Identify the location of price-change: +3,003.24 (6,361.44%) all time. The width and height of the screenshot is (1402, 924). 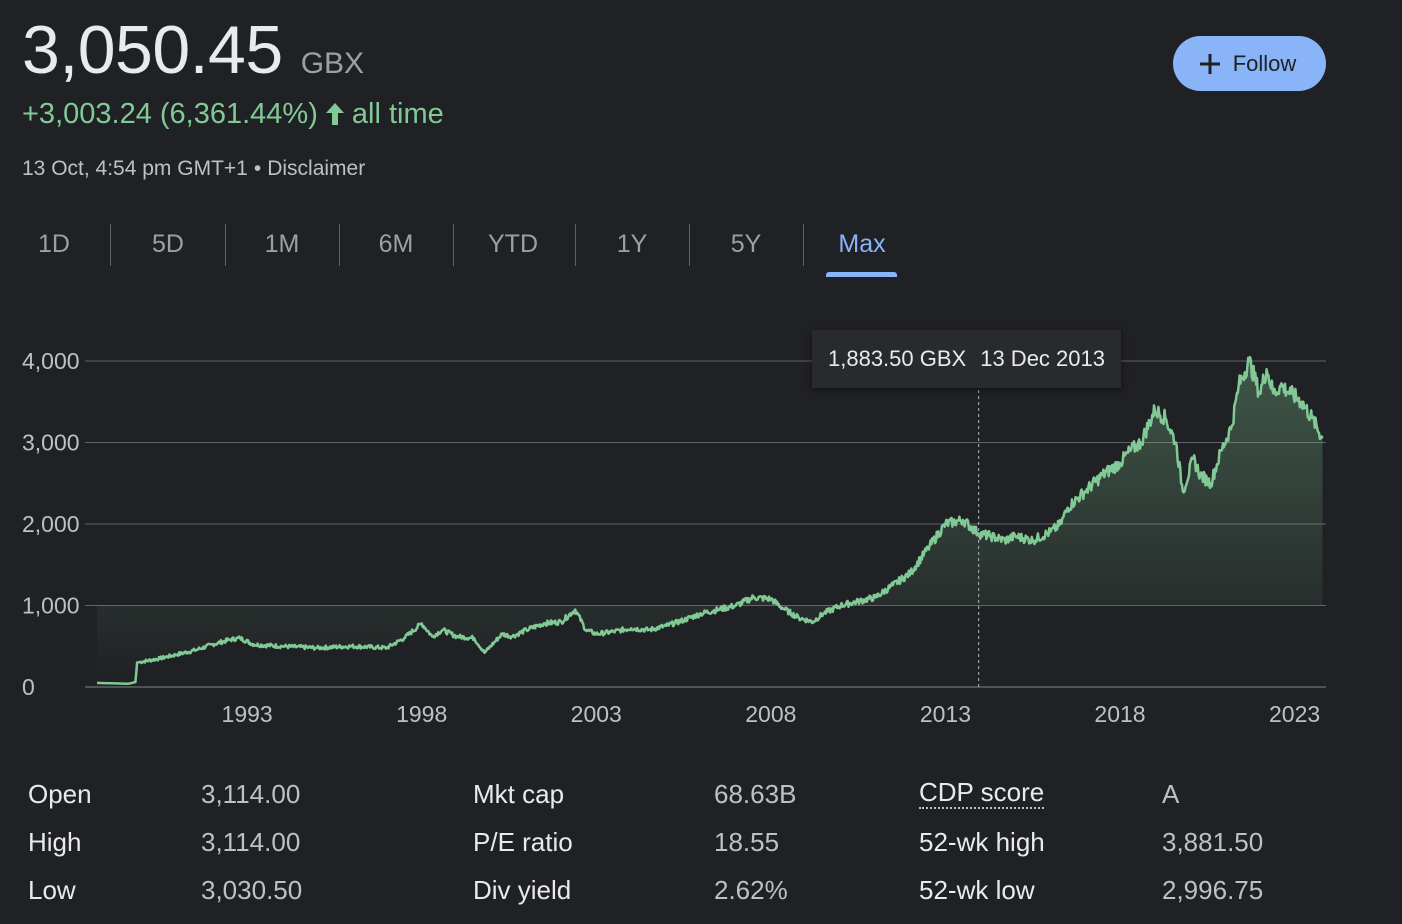
(233, 114).